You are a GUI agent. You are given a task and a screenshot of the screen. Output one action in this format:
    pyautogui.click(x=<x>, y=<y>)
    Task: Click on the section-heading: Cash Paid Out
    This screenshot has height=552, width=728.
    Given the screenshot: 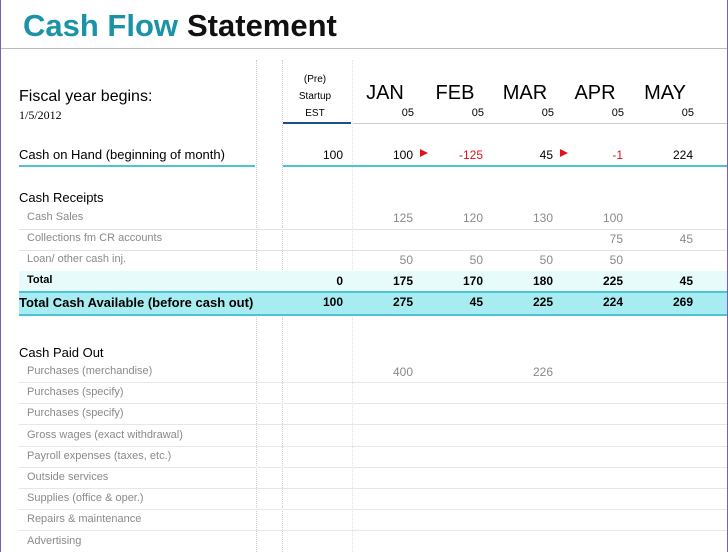 What is the action you would take?
    pyautogui.click(x=61, y=352)
    